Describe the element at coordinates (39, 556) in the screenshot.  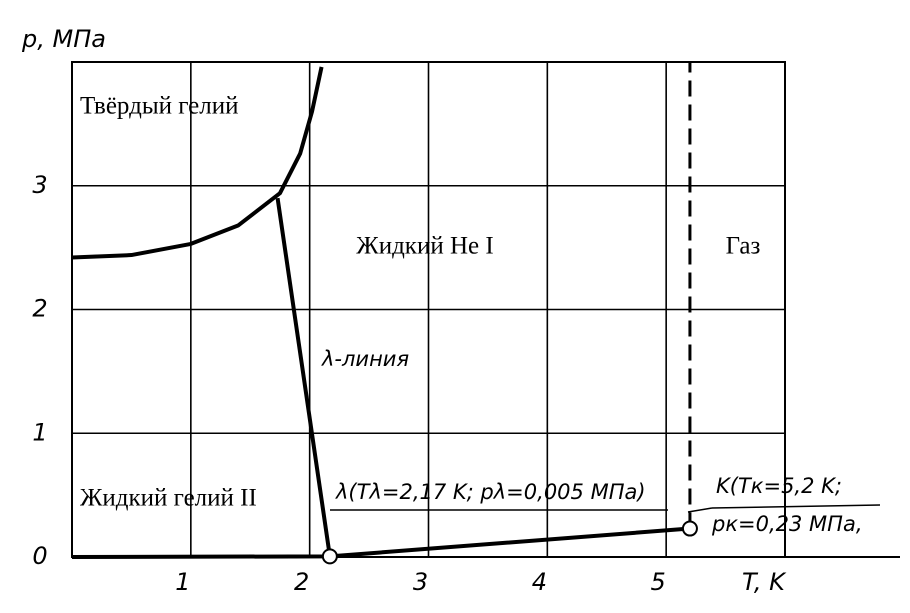
I see `y-tick-label: 0` at that location.